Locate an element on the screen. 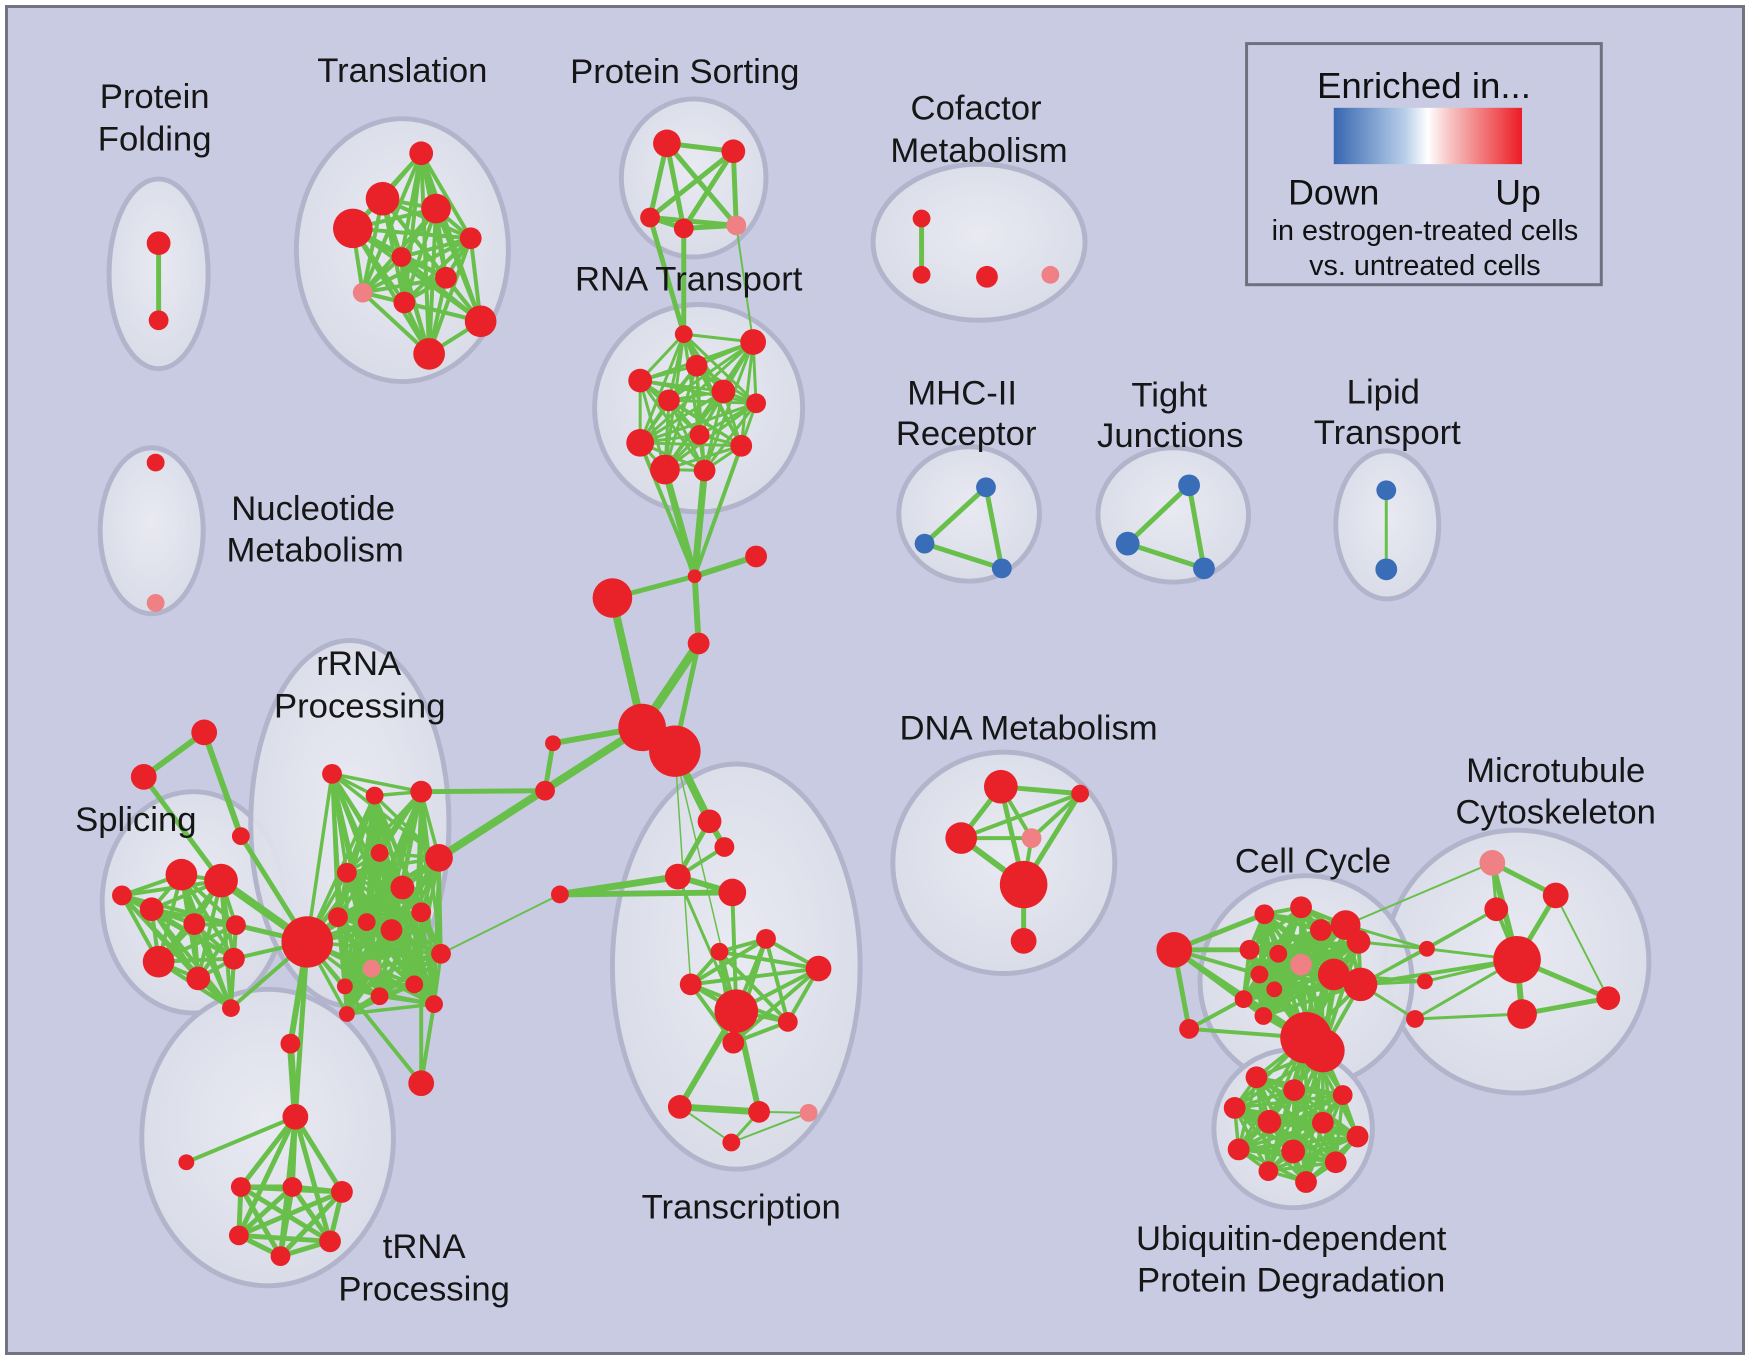 The height and width of the screenshot is (1360, 1750). network-node-ps2 is located at coordinates (733, 151).